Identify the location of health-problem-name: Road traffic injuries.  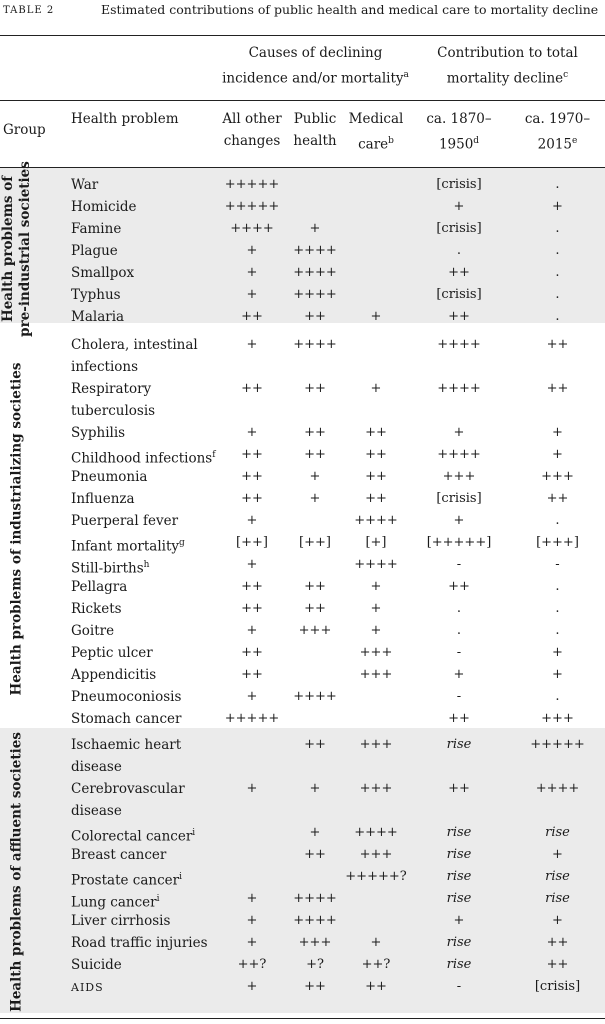
(139, 943).